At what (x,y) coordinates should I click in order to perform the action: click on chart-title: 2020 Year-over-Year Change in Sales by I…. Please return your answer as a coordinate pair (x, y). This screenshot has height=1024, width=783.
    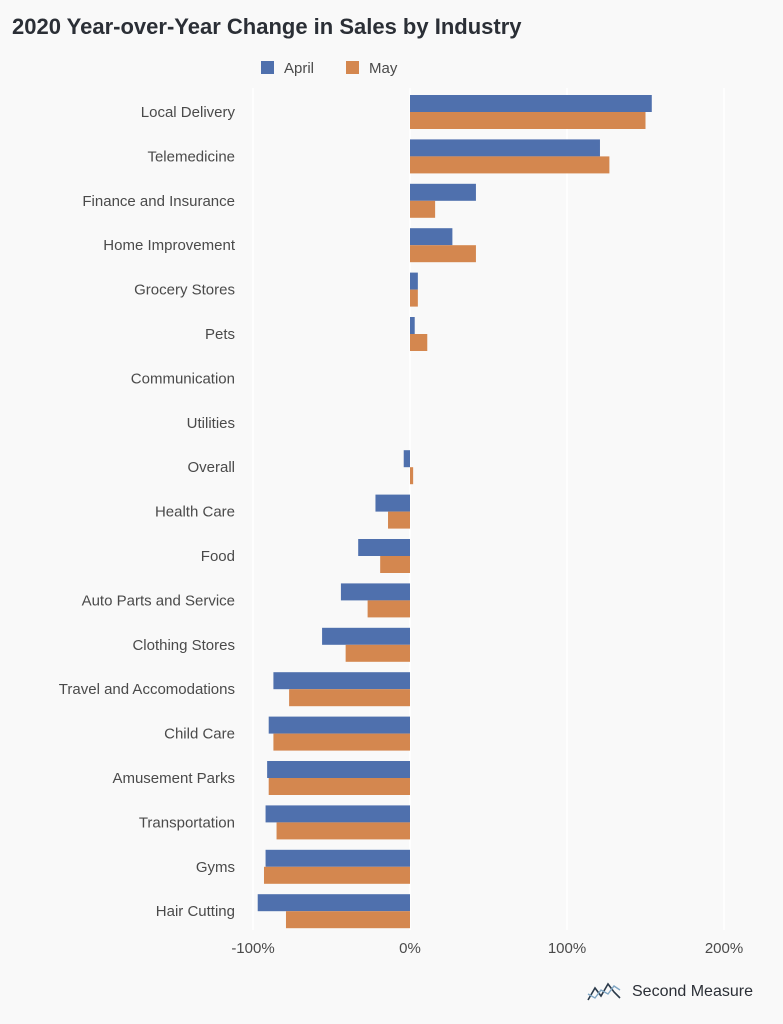
    Looking at the image, I should click on (267, 26).